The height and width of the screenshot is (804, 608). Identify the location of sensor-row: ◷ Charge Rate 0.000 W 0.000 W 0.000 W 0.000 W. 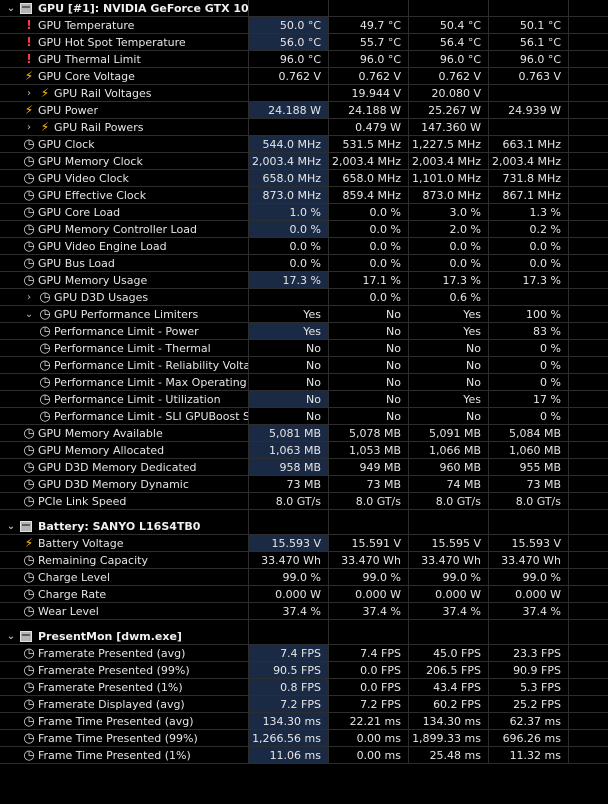
(304, 594).